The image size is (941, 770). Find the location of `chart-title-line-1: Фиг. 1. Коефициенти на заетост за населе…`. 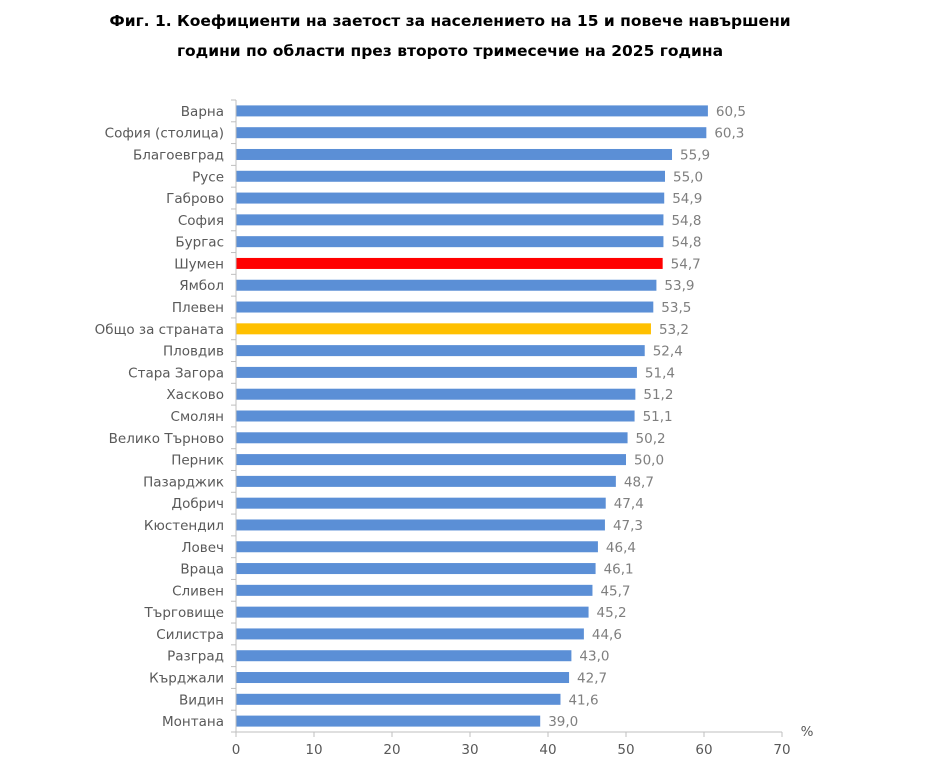

chart-title-line-1: Фиг. 1. Коефициенти на заетост за населе… is located at coordinates (450, 21).